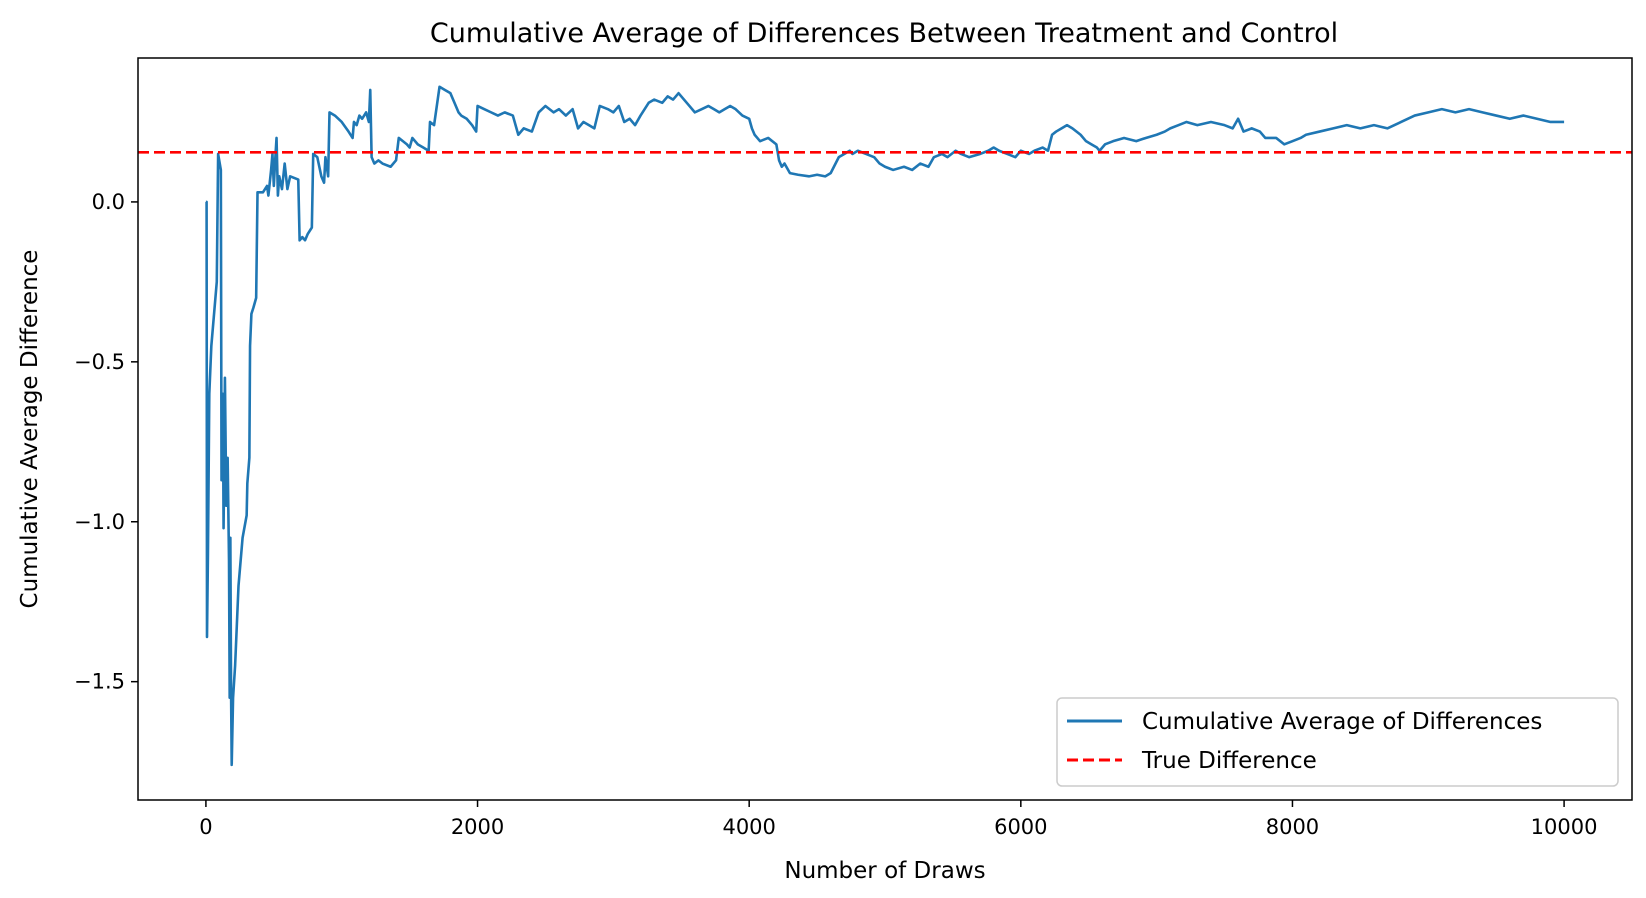  Describe the element at coordinates (205, 827) in the screenshot. I see `x-tick-label: 0` at that location.